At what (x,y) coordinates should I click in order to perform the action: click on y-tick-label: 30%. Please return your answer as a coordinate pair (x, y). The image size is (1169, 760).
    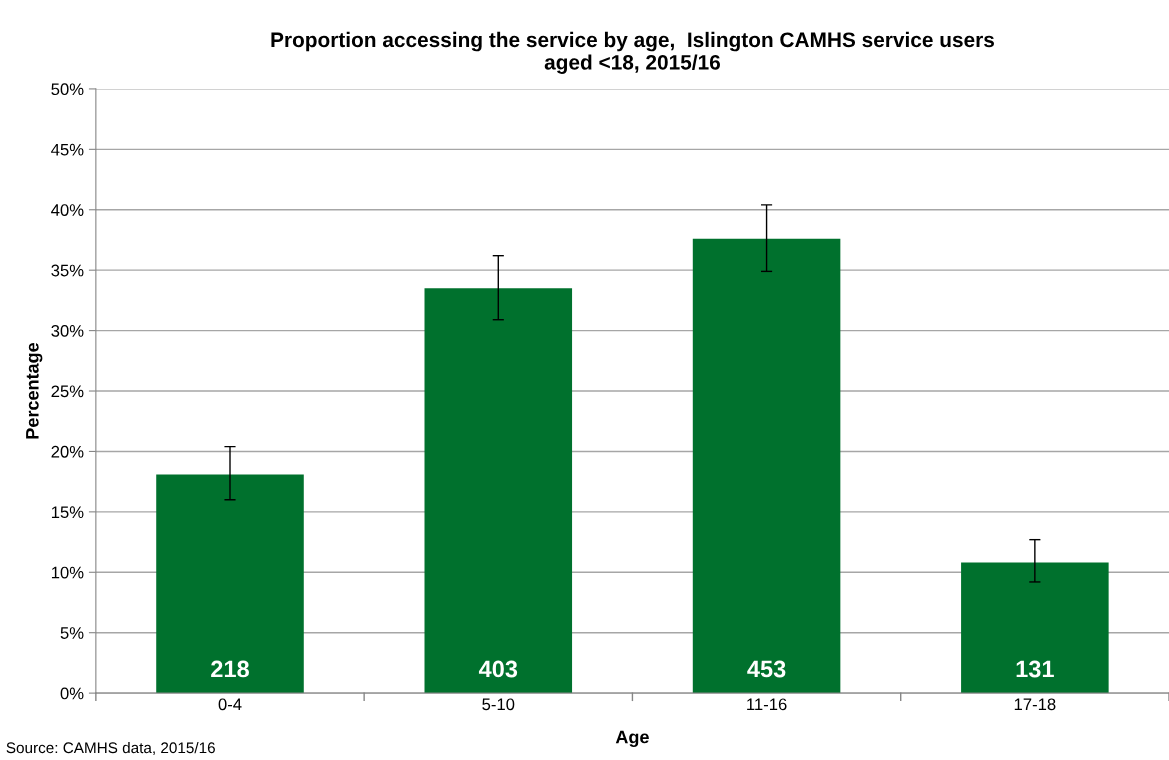
    Looking at the image, I should click on (67, 331).